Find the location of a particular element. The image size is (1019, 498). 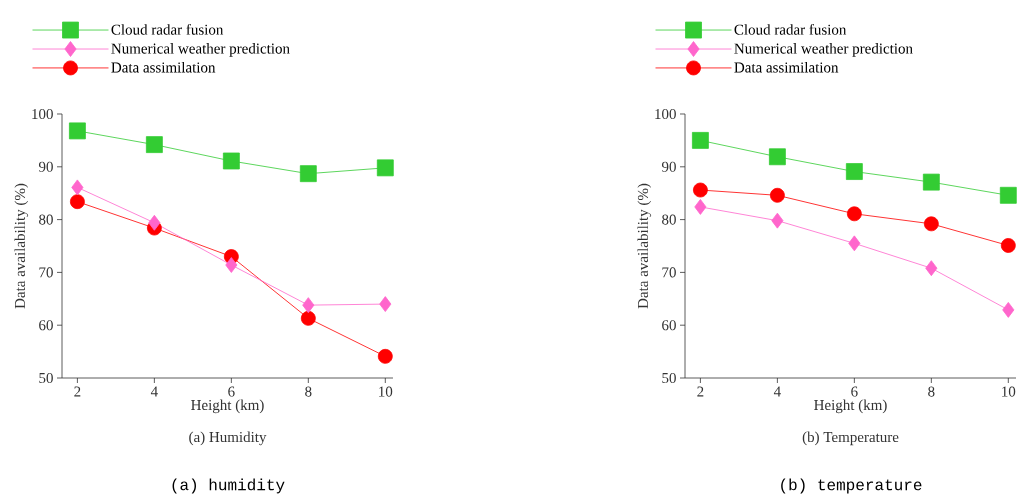

text: (b) Temperature is located at coordinates (850, 438).